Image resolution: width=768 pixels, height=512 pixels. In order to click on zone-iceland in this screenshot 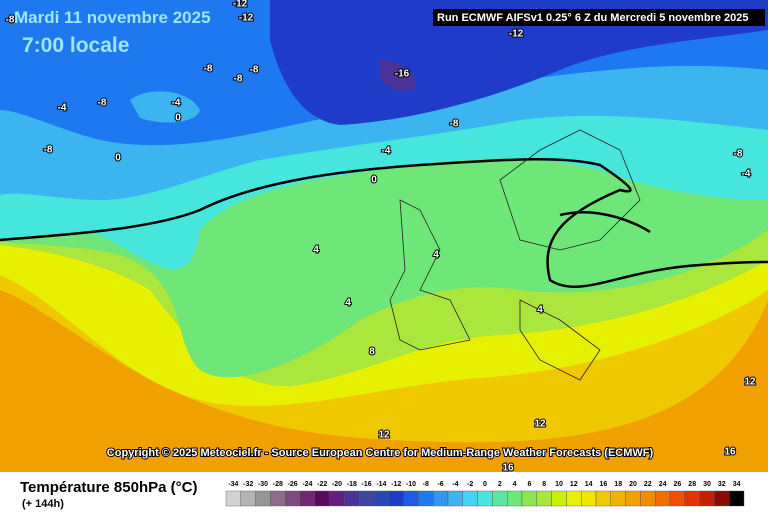, I will do `click(165, 107)`.